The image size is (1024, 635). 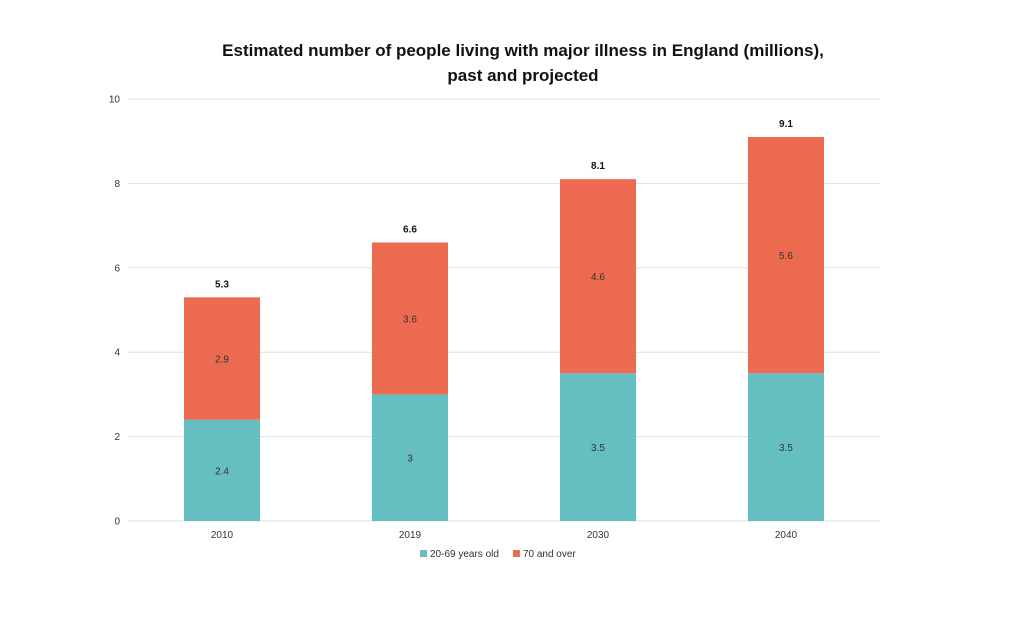 What do you see at coordinates (598, 535) in the screenshot?
I see `x-tick-label-2030: 2030` at bounding box center [598, 535].